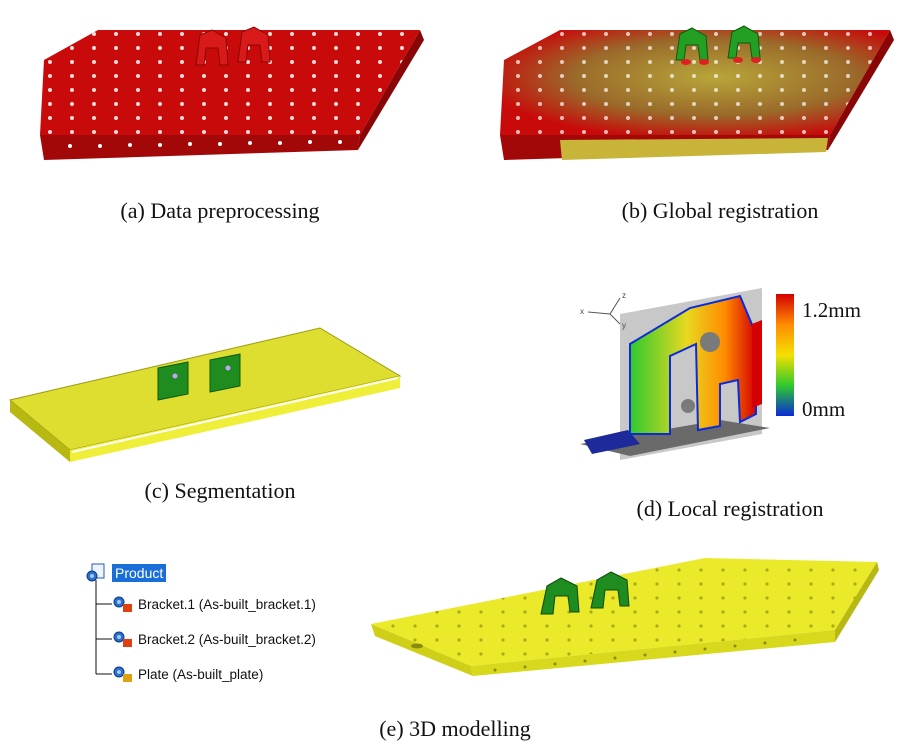 The width and height of the screenshot is (909, 749). What do you see at coordinates (199, 377) in the screenshot?
I see `panel-c-brackets` at bounding box center [199, 377].